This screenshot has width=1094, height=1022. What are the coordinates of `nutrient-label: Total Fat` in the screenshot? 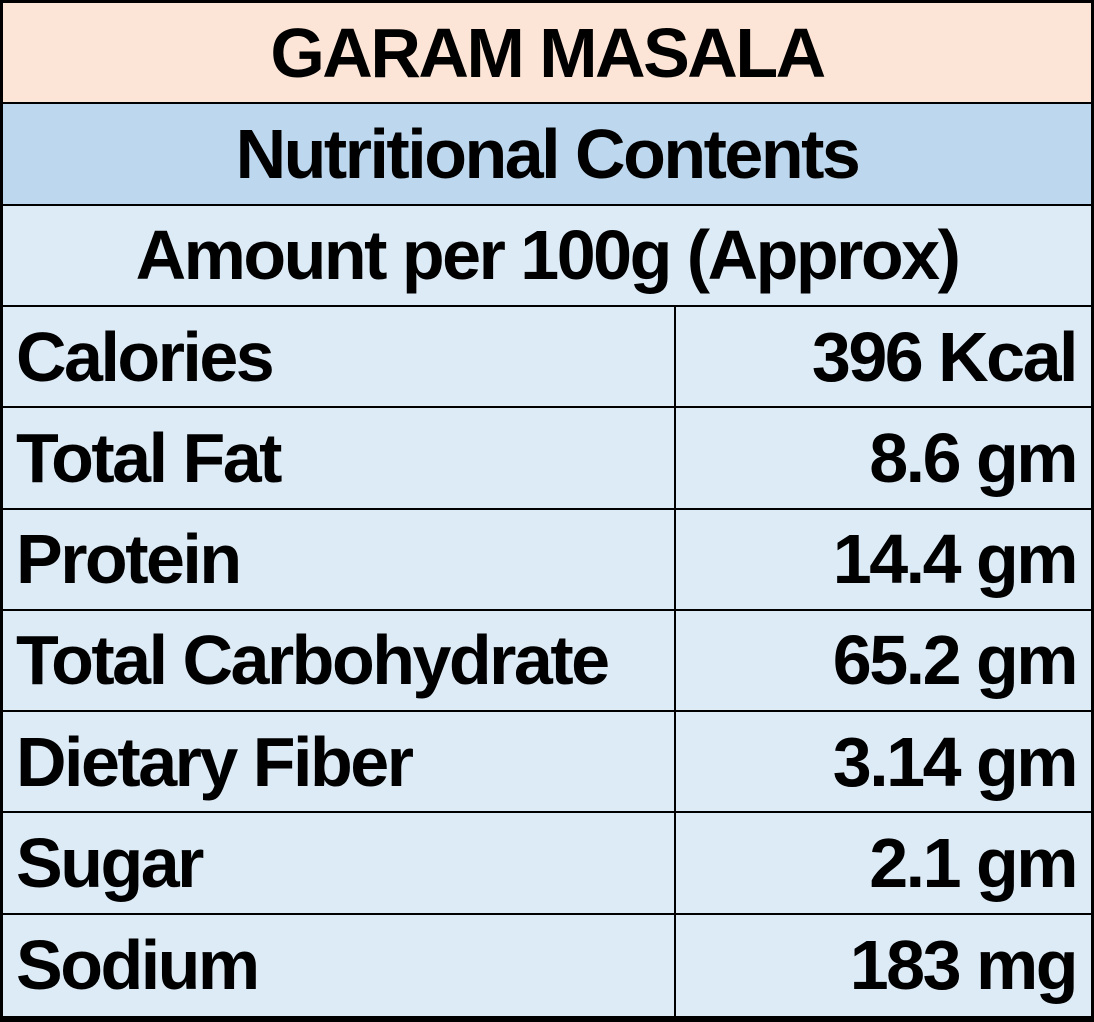 It's located at (149, 457).